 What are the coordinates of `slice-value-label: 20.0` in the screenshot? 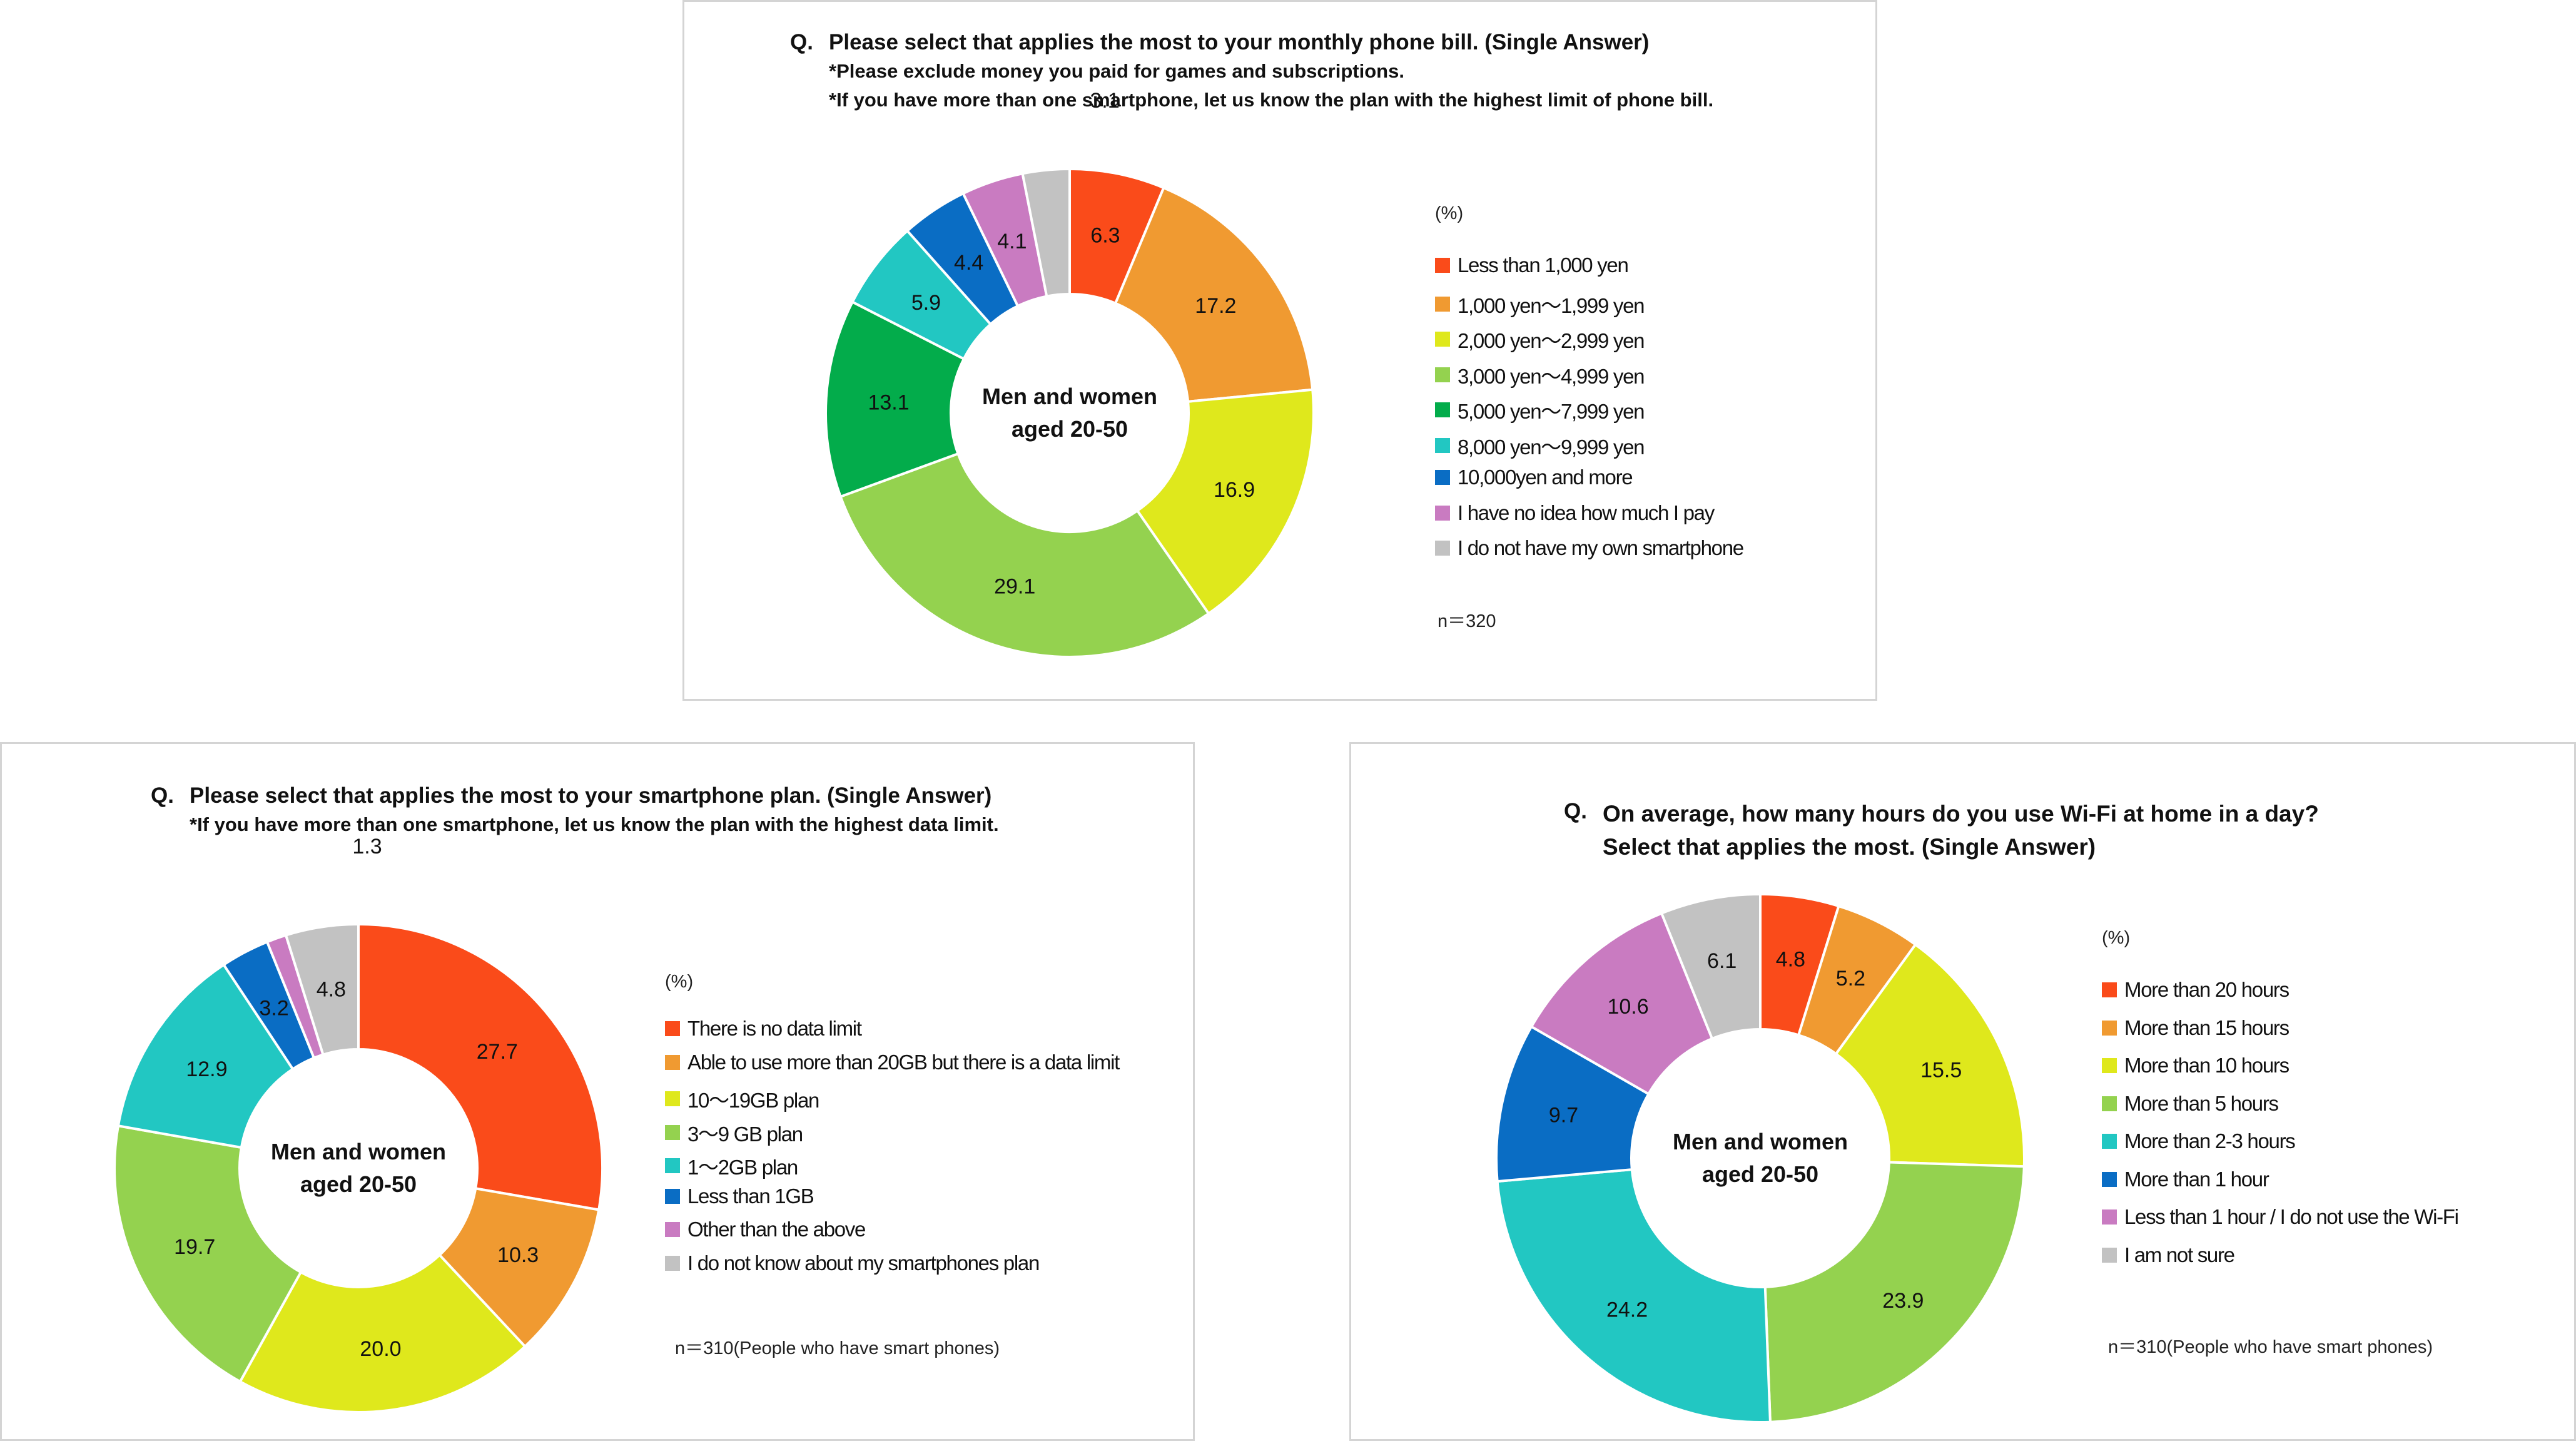 It's located at (381, 1349).